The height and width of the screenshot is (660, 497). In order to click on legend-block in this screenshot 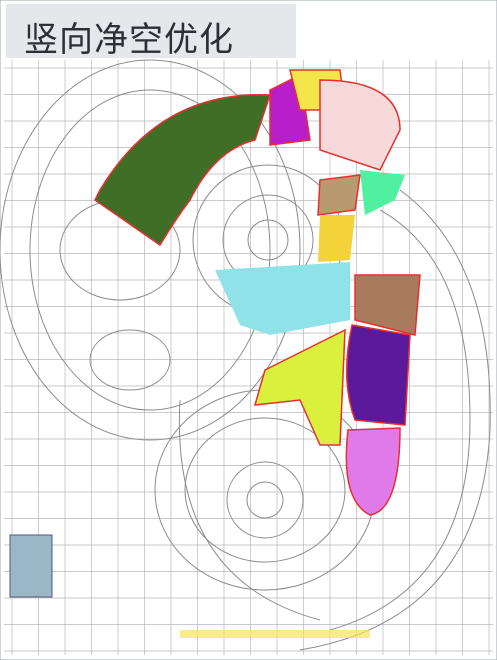, I will do `click(31, 566)`.